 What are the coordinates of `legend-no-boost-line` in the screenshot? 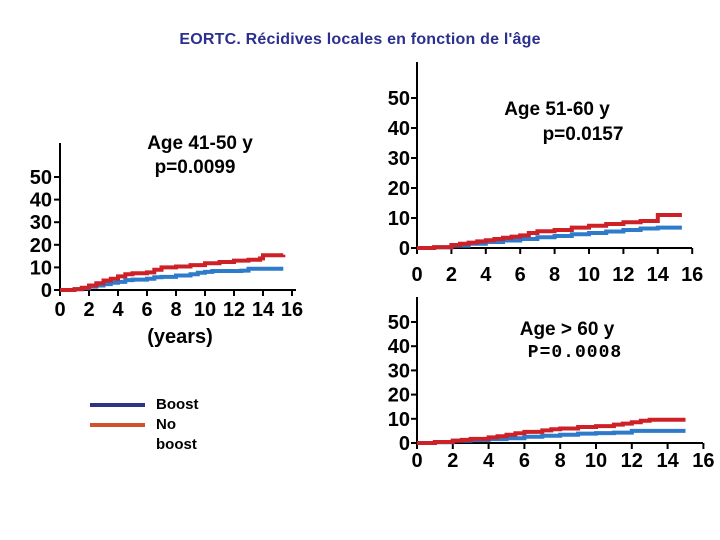 It's located at (117, 425).